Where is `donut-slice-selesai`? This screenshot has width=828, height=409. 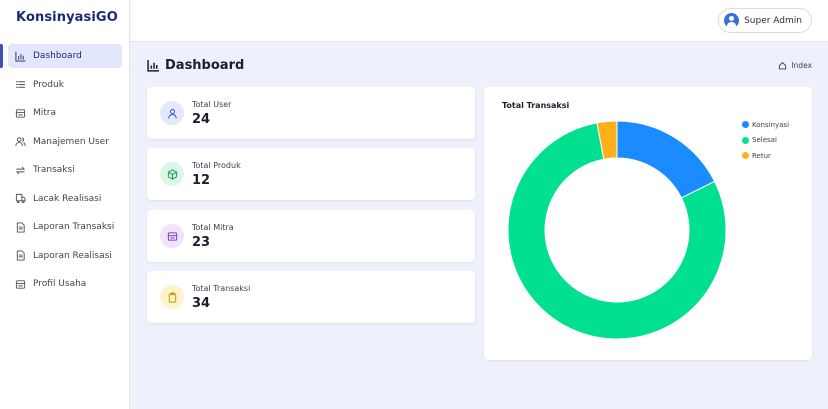 donut-slice-selesai is located at coordinates (617, 231).